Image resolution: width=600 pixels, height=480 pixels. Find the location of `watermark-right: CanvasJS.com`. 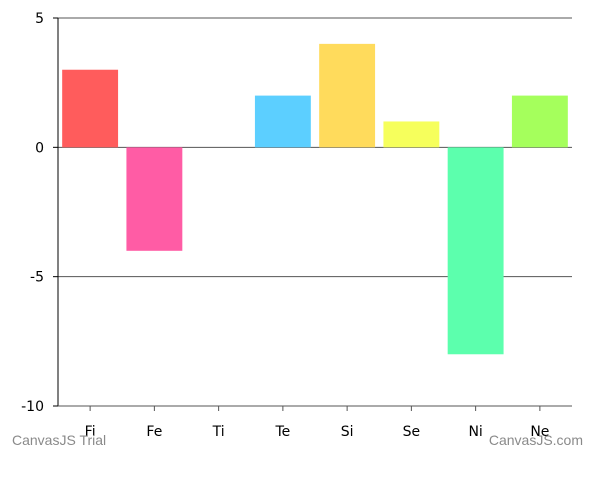

watermark-right: CanvasJS.com is located at coordinates (536, 440).